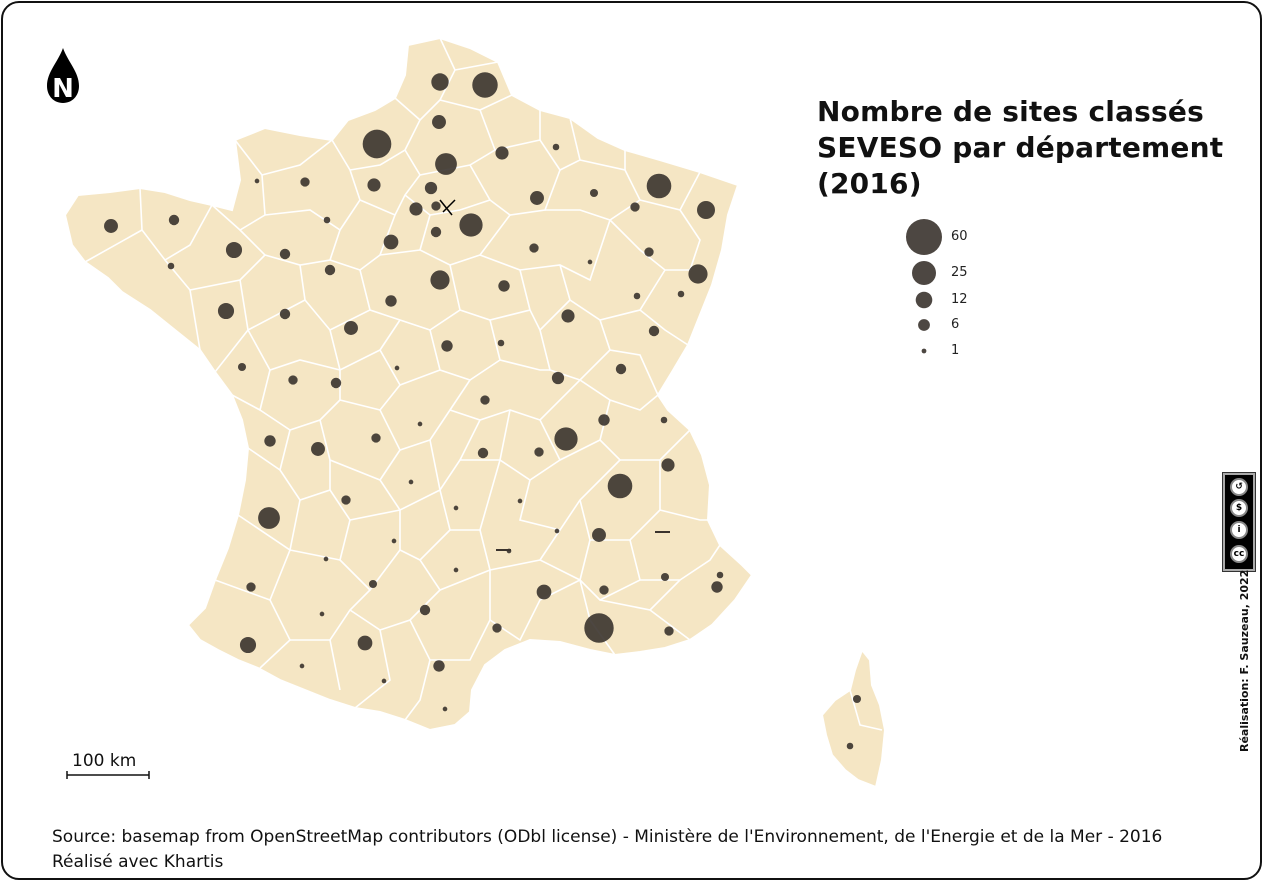  I want to click on bubble-charente, so click(318, 449).